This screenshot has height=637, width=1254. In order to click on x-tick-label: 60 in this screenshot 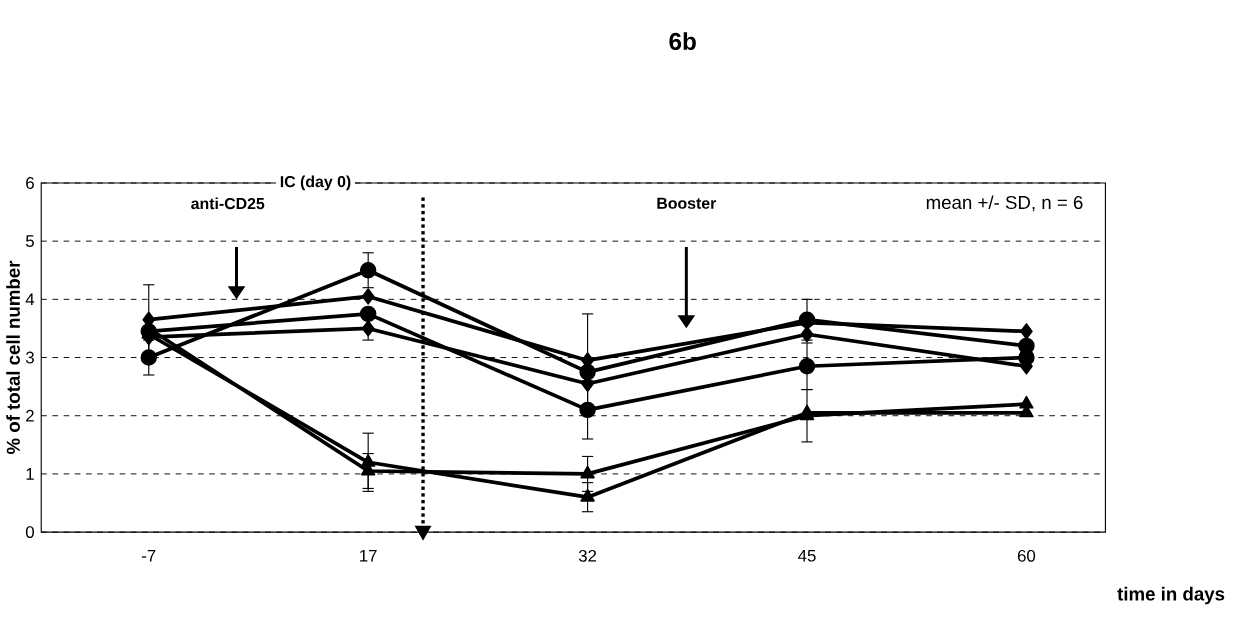, I will do `click(1026, 556)`.